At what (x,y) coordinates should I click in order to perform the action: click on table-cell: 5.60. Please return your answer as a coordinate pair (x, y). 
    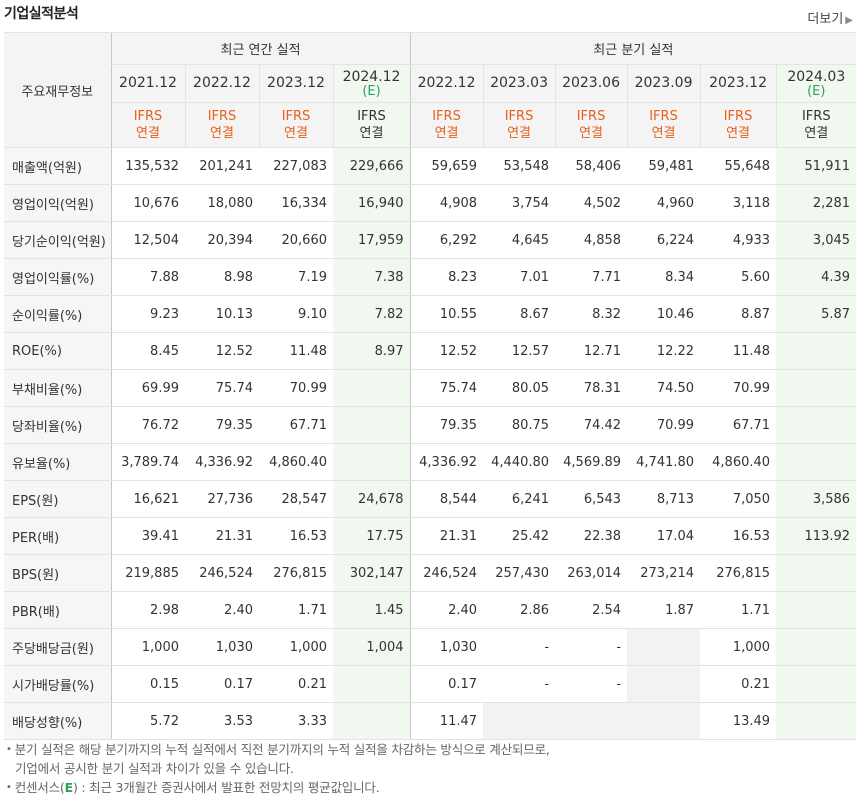
    Looking at the image, I should click on (738, 277).